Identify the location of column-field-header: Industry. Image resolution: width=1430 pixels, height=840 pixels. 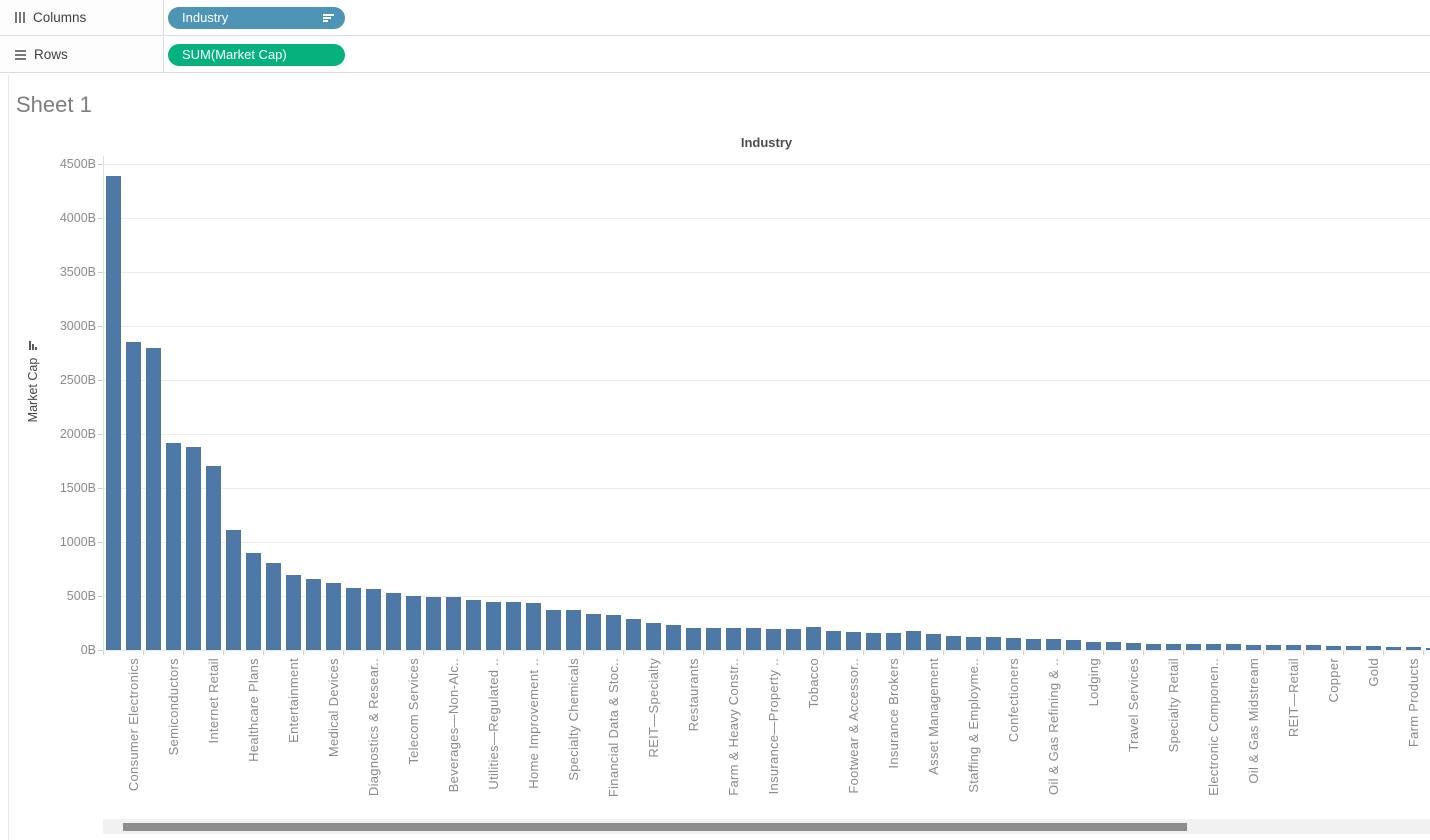
(766, 142).